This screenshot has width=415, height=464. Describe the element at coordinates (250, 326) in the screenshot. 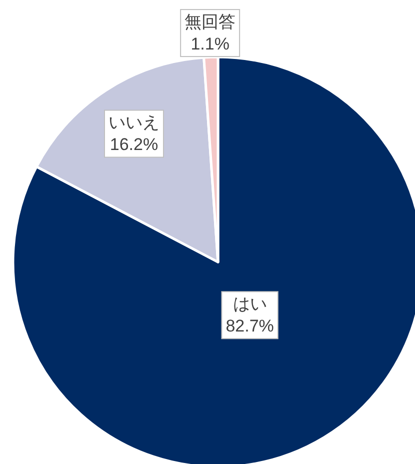

I see `data-label: 82.7%` at that location.